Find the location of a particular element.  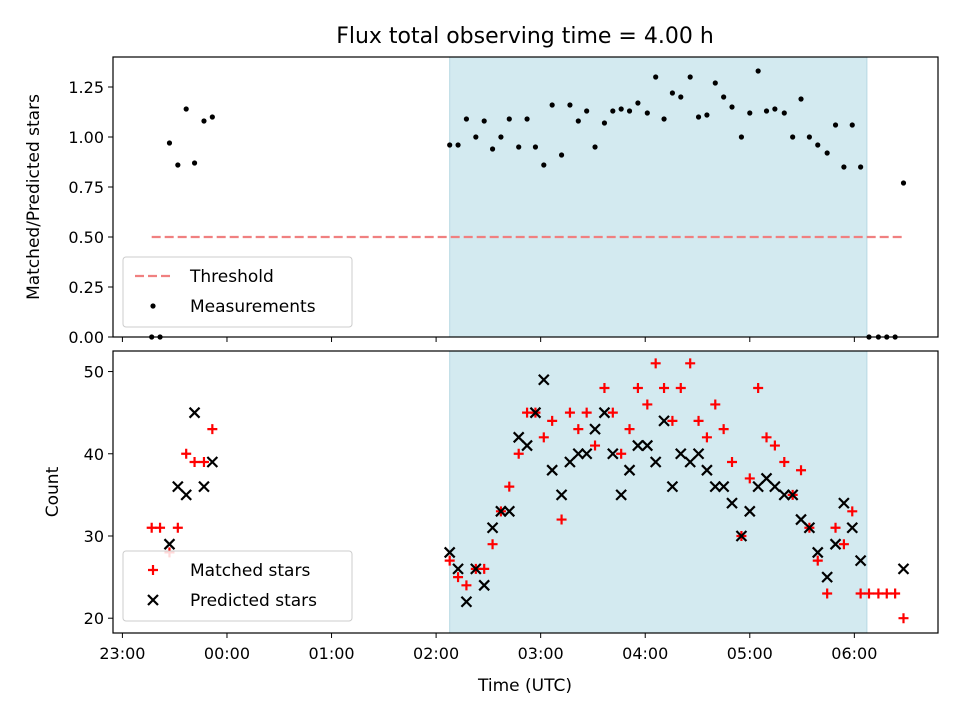

ratio-y-tick-label: 0.75 is located at coordinates (86, 187).